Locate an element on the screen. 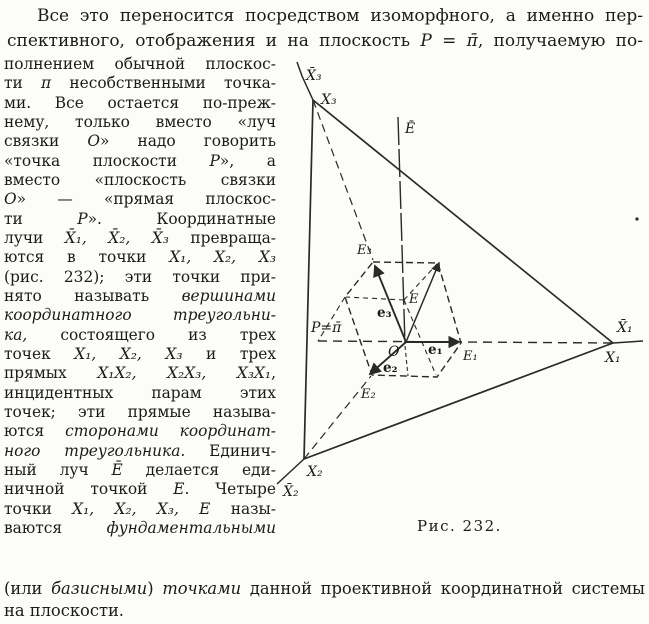  line-e-bar-below-o is located at coordinates (406, 361).